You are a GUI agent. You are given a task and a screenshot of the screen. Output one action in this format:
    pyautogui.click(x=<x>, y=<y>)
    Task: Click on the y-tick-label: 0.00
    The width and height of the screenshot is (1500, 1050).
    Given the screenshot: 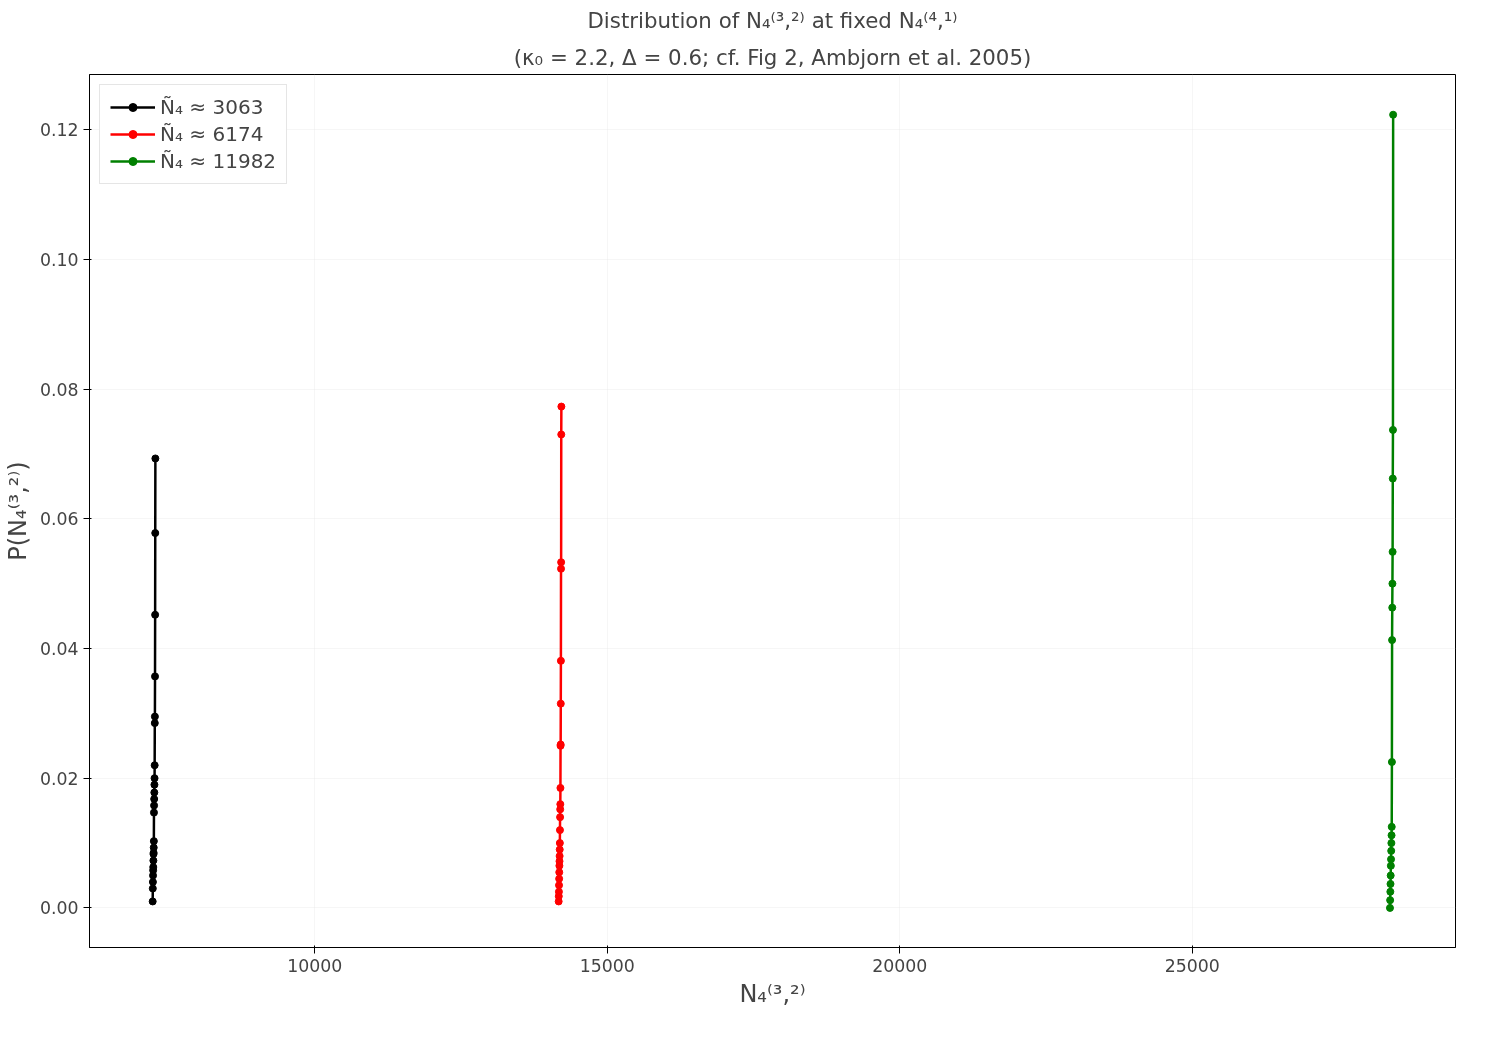 What is the action you would take?
    pyautogui.click(x=59, y=908)
    